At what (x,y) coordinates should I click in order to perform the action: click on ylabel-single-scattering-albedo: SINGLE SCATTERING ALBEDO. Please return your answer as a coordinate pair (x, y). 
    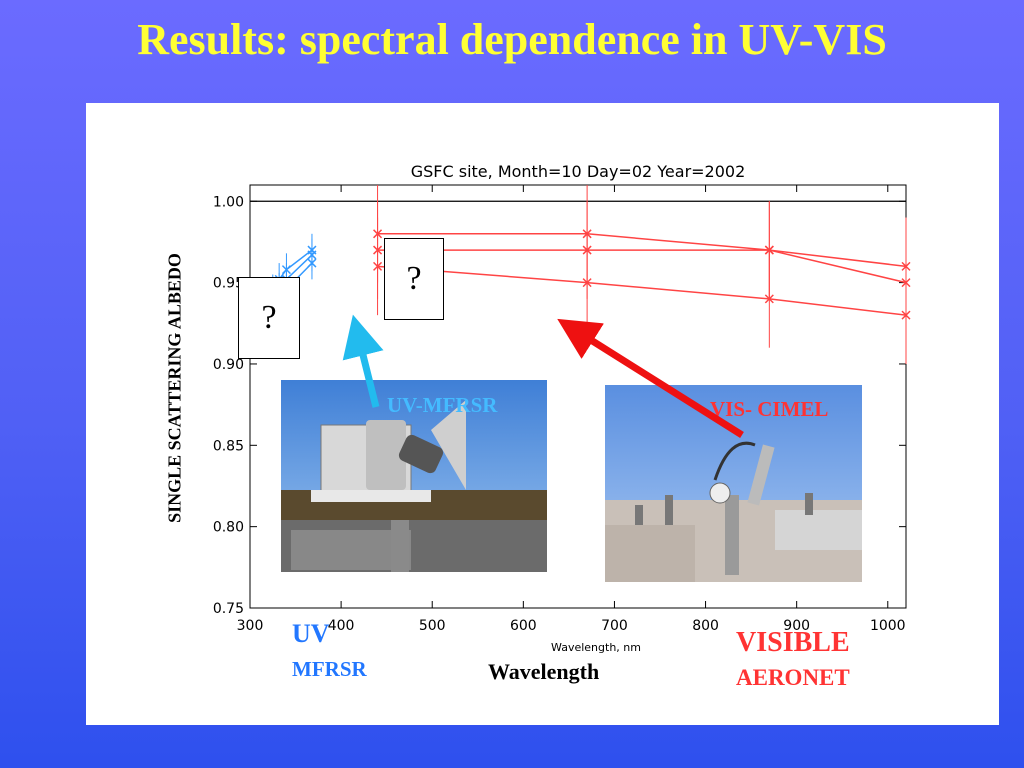
    Looking at the image, I should click on (174, 388).